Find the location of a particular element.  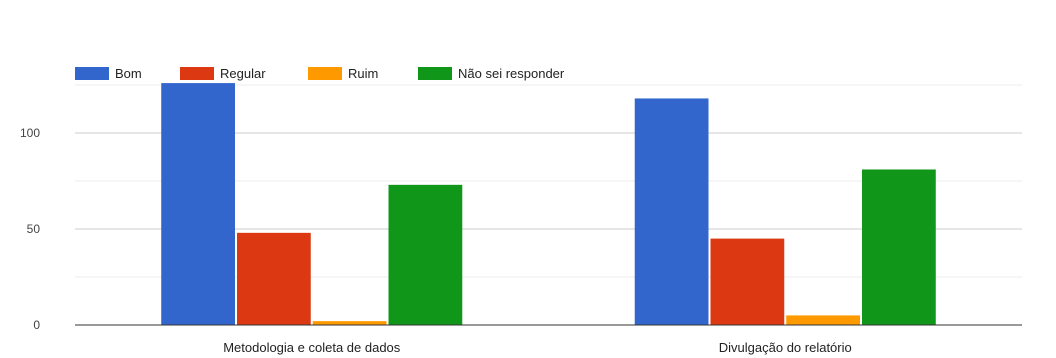

legend-item-bom: Bom is located at coordinates (108, 73).